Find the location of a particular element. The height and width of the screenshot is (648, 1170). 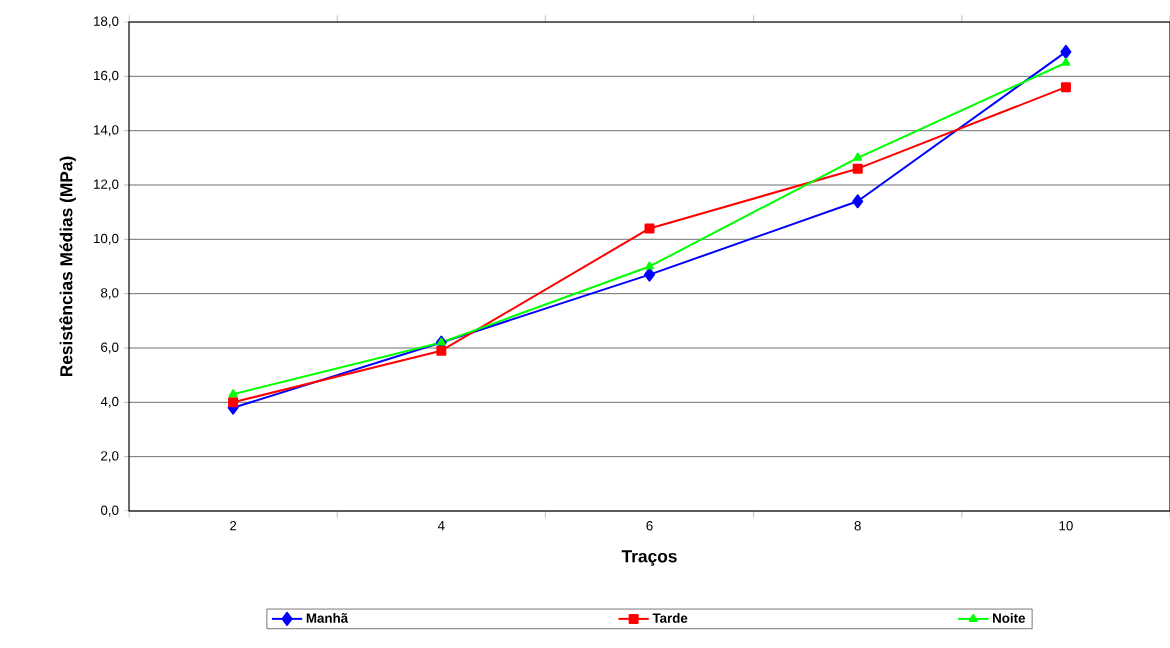

x-tick-label: 2 is located at coordinates (233, 526).